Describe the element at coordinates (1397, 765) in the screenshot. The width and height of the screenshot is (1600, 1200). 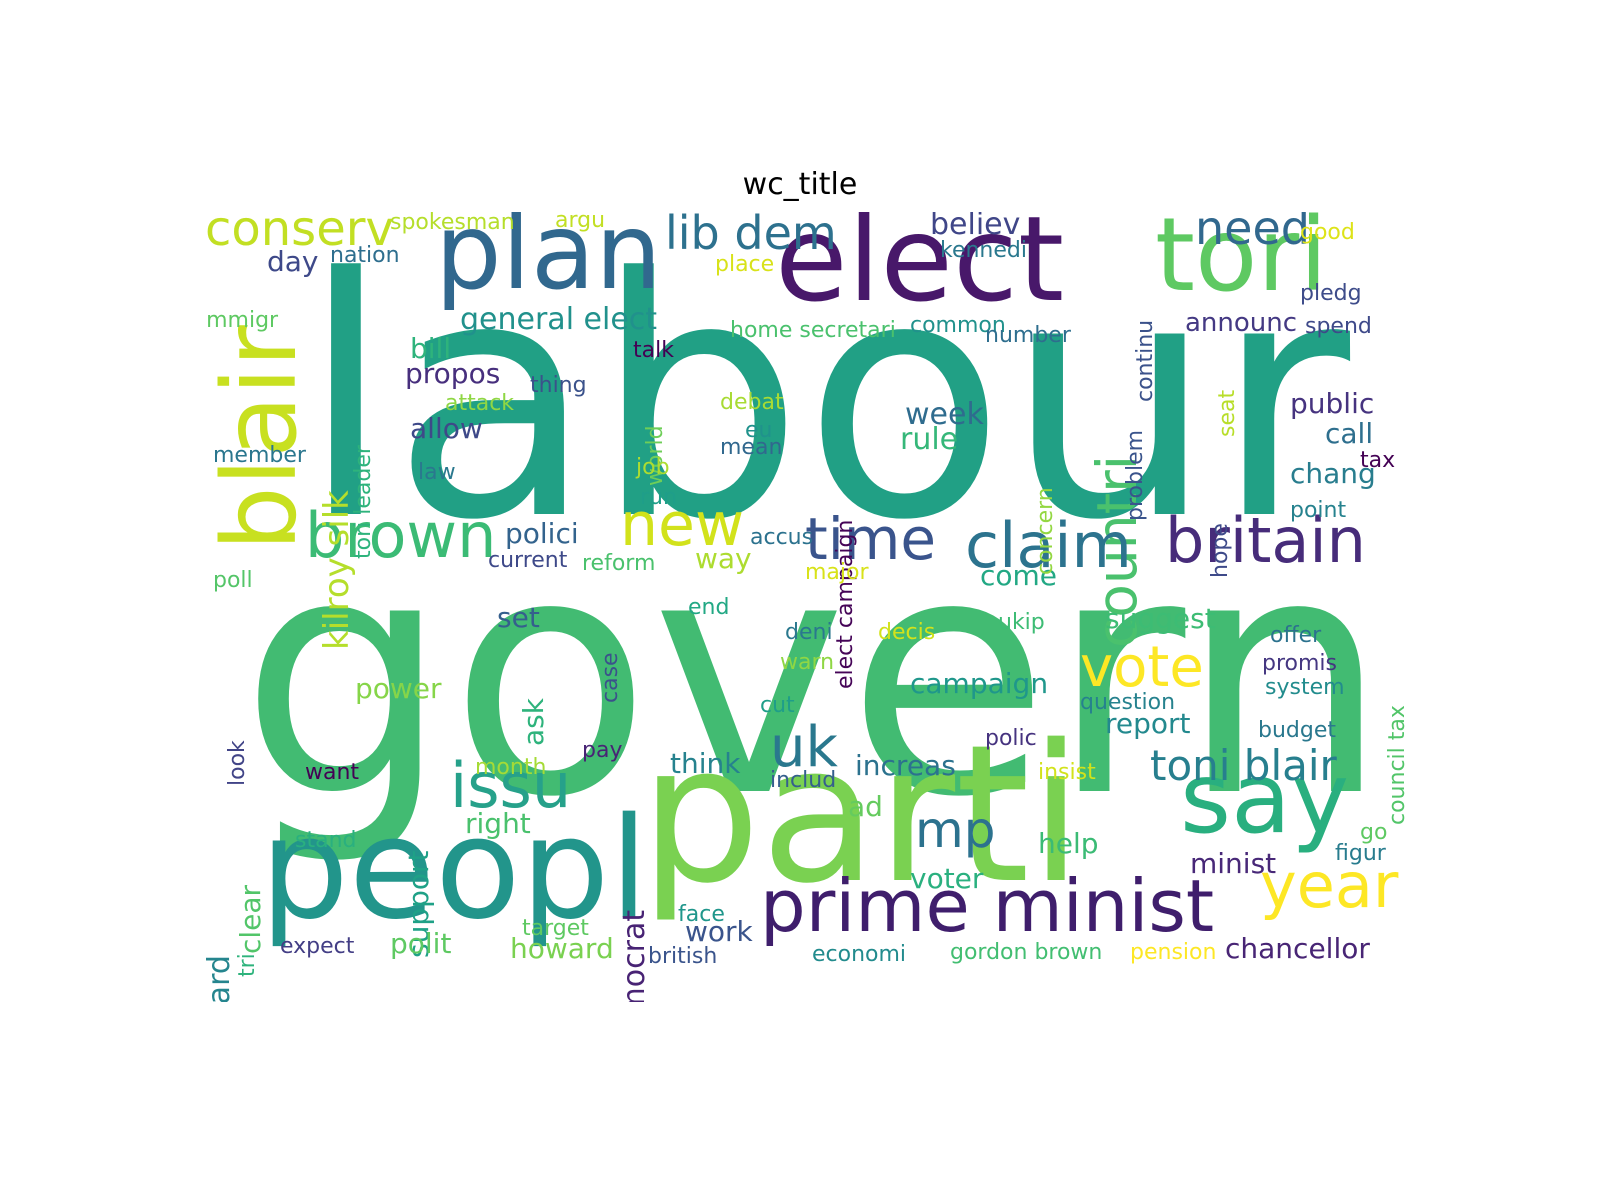
I see `word-council-tax: council tax` at that location.